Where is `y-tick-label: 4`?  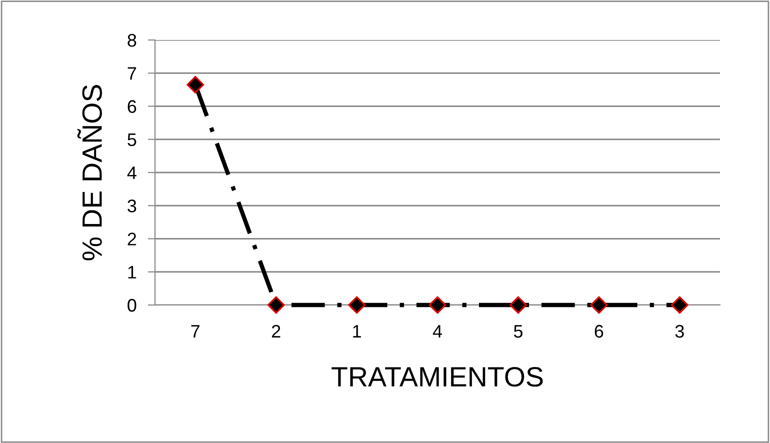
y-tick-label: 4 is located at coordinates (131, 173).